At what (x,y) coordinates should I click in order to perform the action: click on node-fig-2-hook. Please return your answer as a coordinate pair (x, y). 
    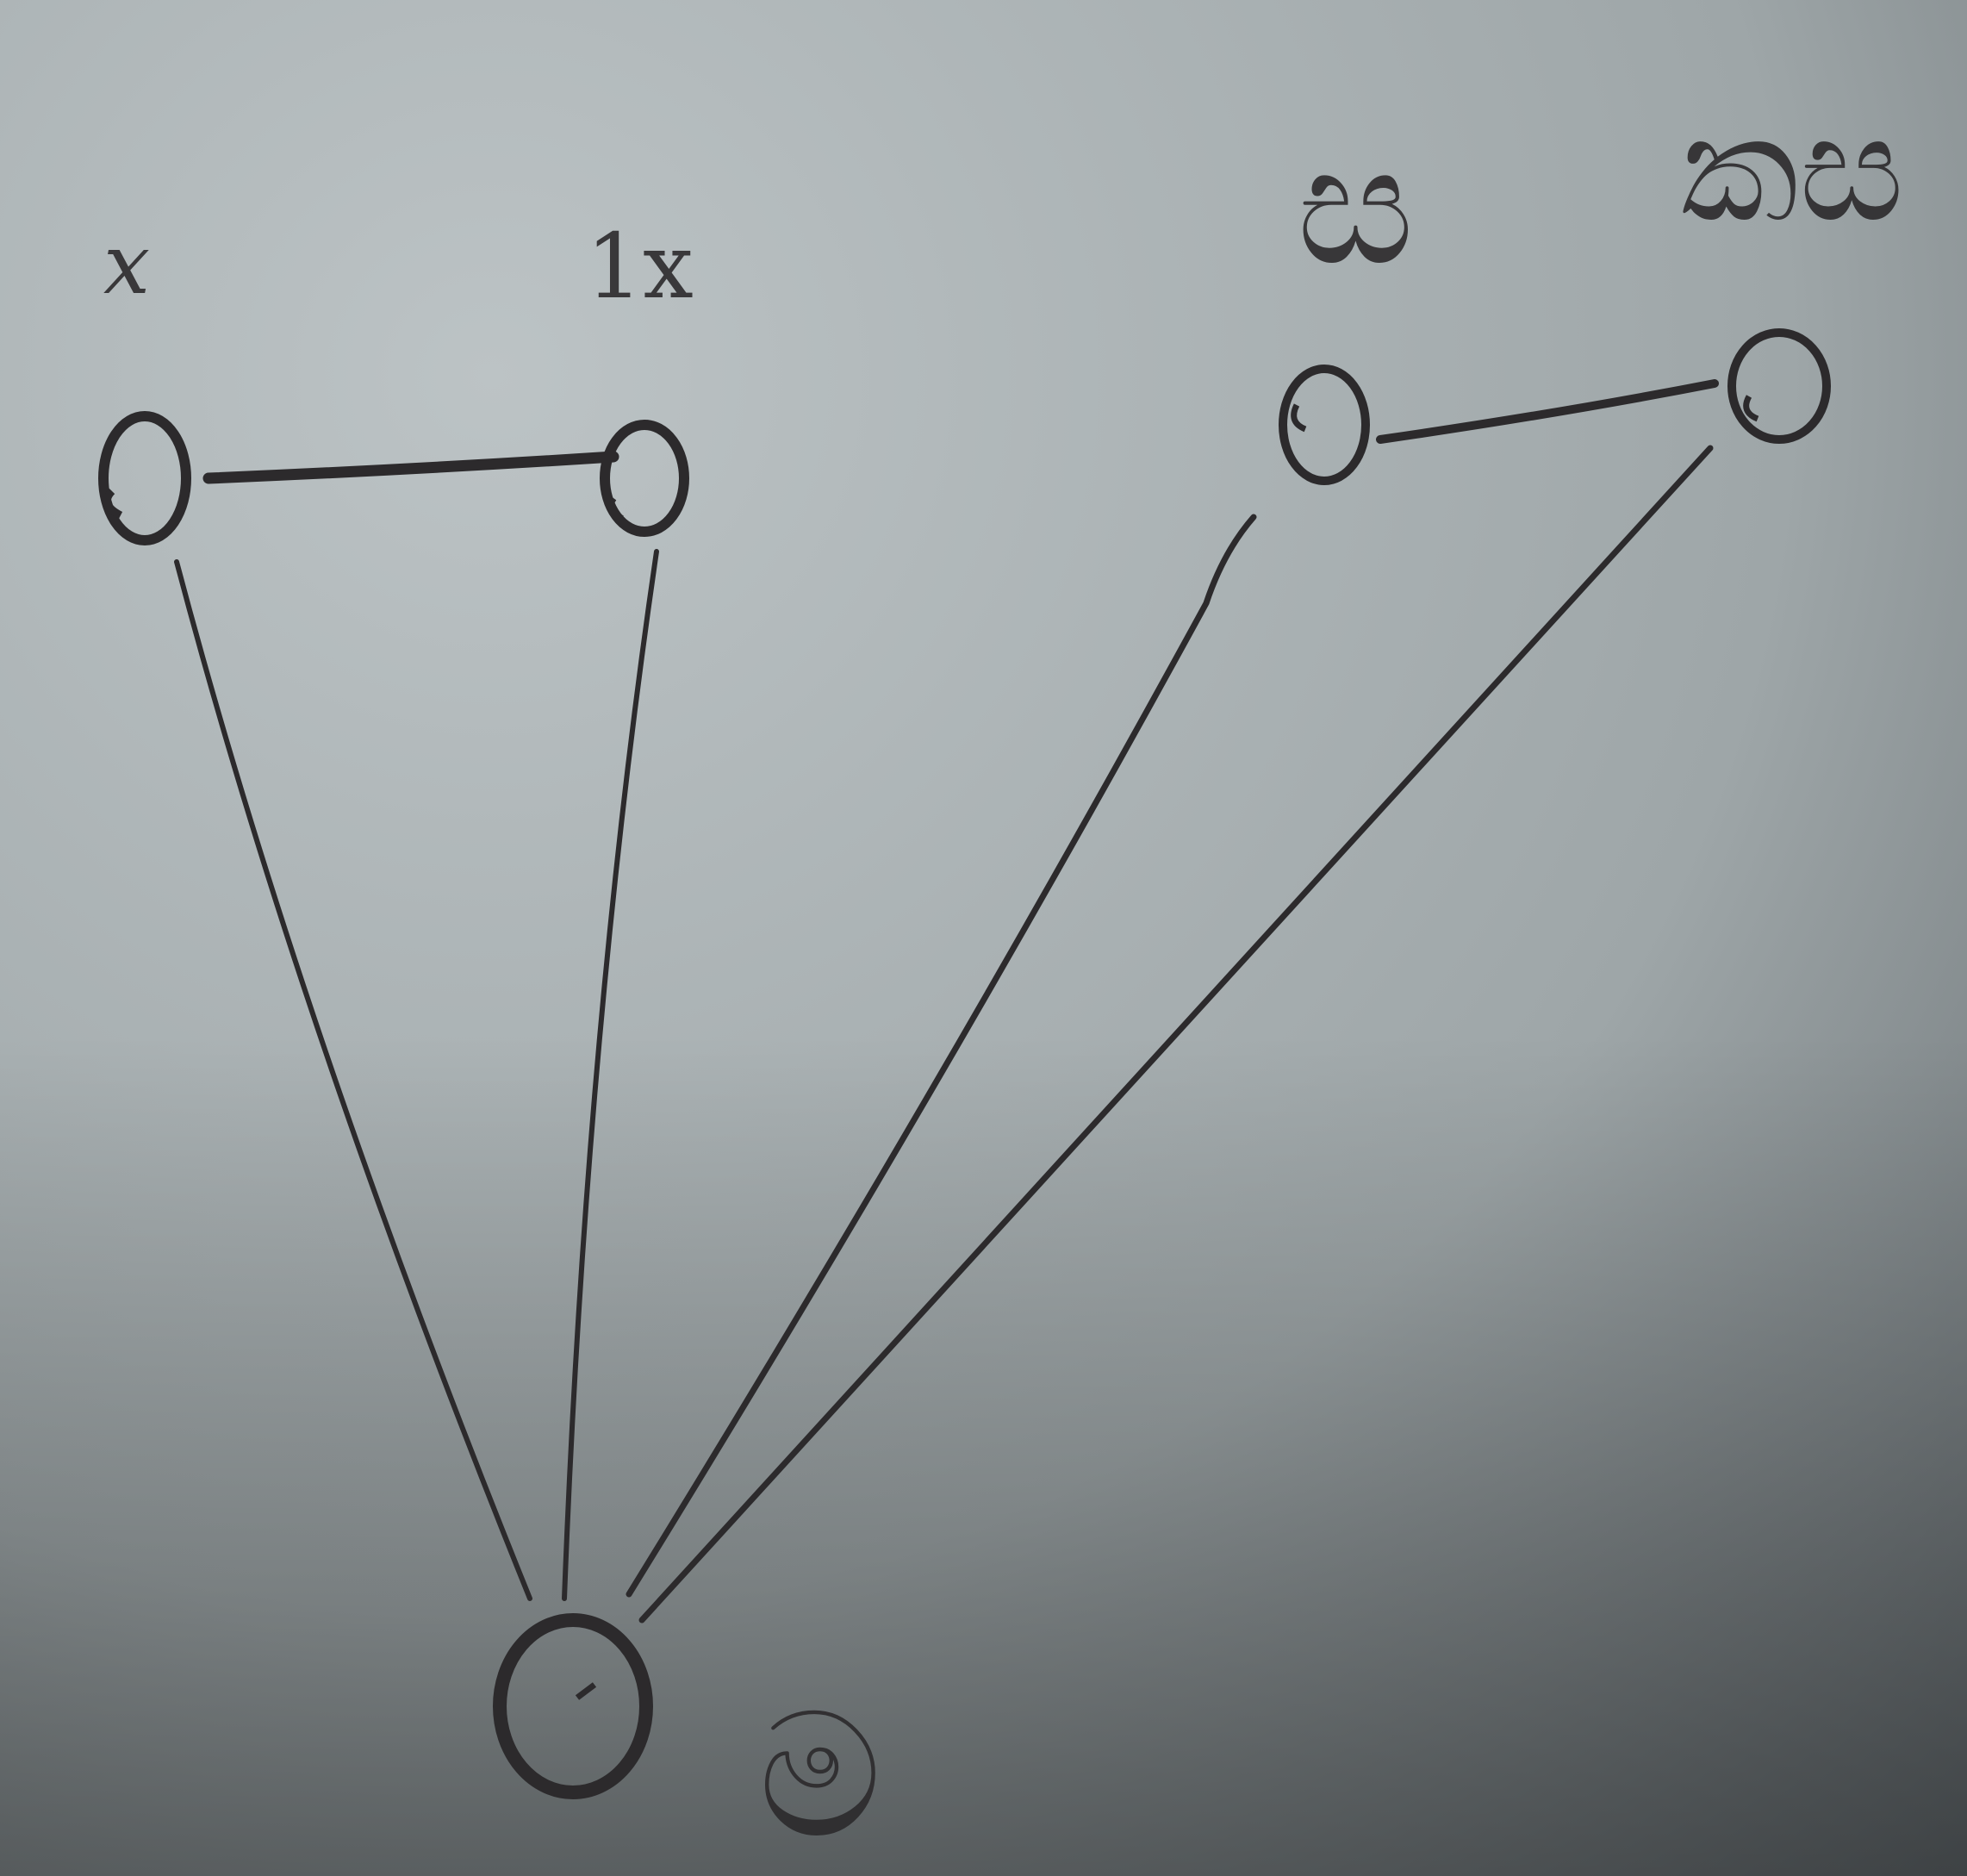
    Looking at the image, I should click on (1751, 408).